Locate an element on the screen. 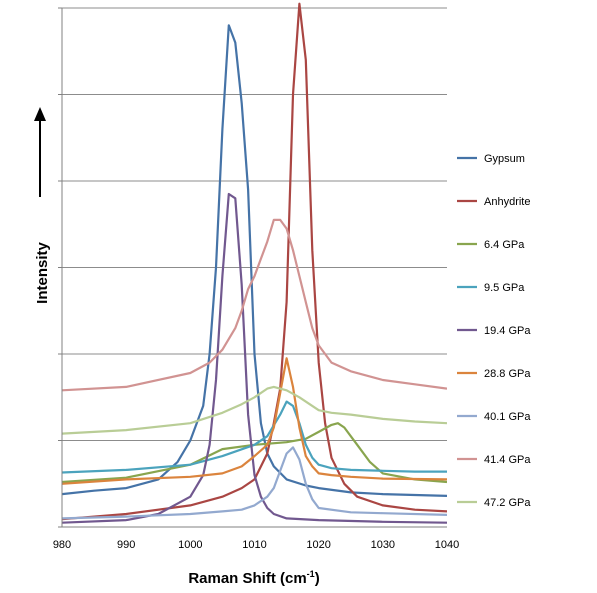  x-tick-label-2: 1000 is located at coordinates (190, 545).